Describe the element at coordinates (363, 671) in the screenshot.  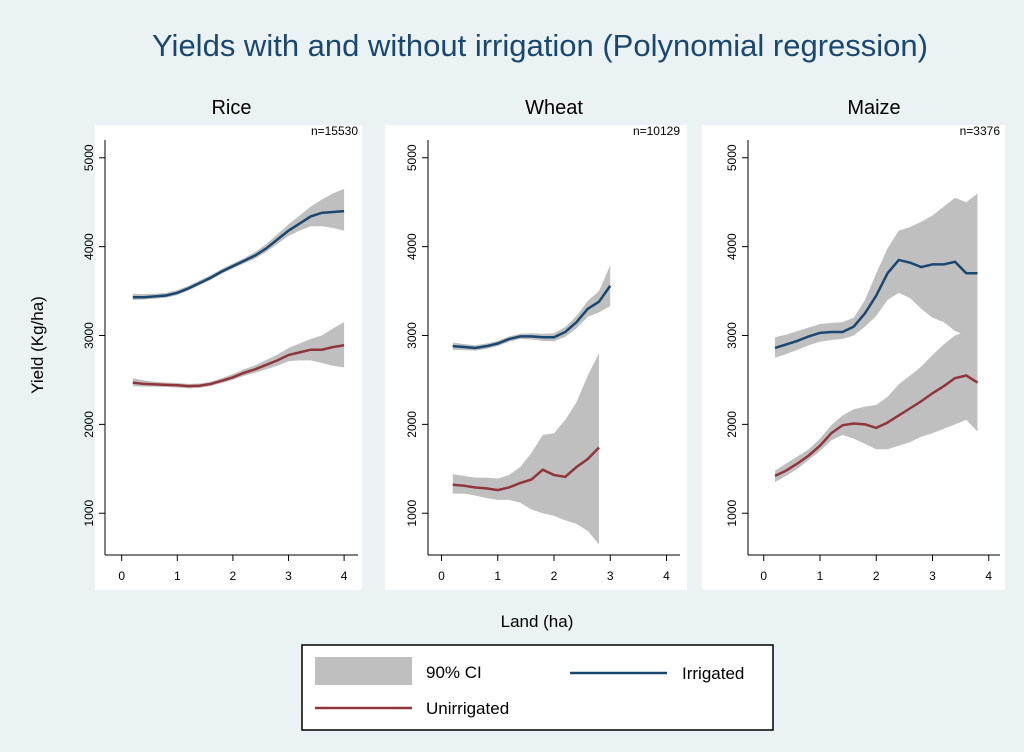
I see `legend-swatch` at that location.